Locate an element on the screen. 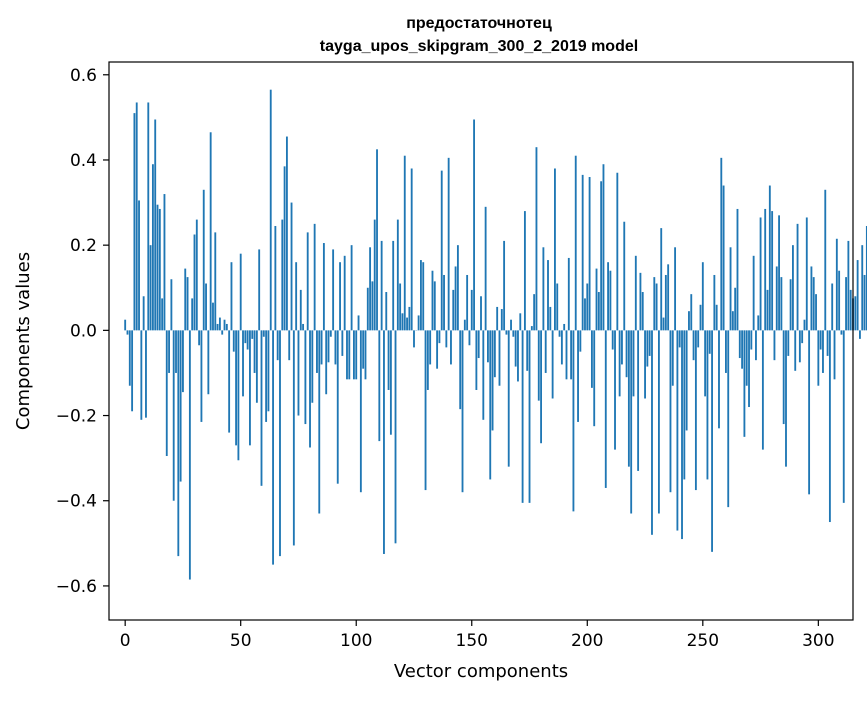 Image resolution: width=867 pixels, height=701 pixels. y-axis-label: Components values is located at coordinates (23, 341).